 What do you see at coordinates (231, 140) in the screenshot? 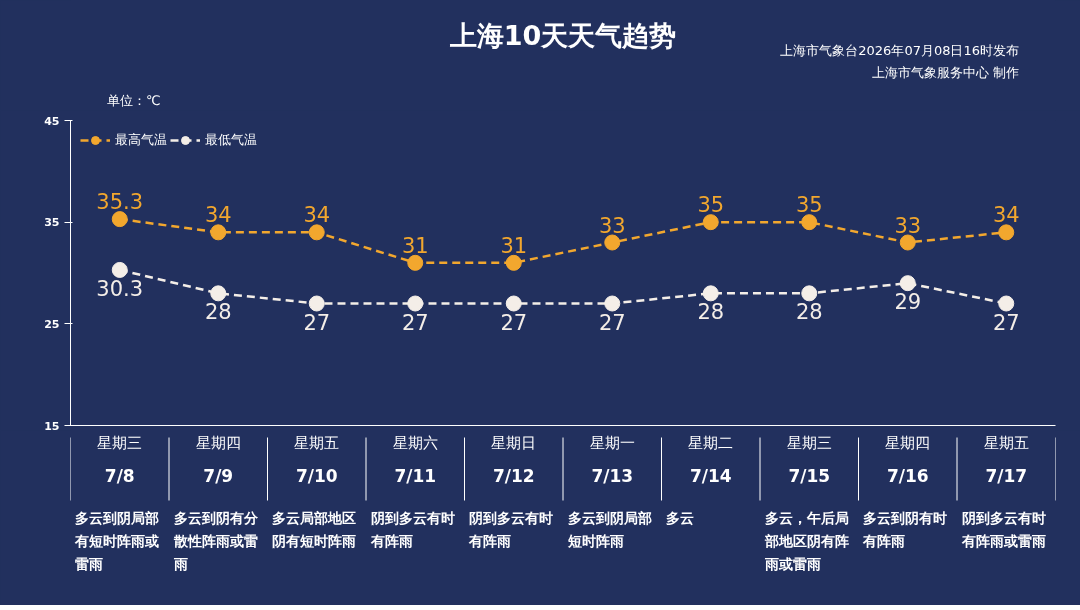
I see `legend-label: 最低气温` at bounding box center [231, 140].